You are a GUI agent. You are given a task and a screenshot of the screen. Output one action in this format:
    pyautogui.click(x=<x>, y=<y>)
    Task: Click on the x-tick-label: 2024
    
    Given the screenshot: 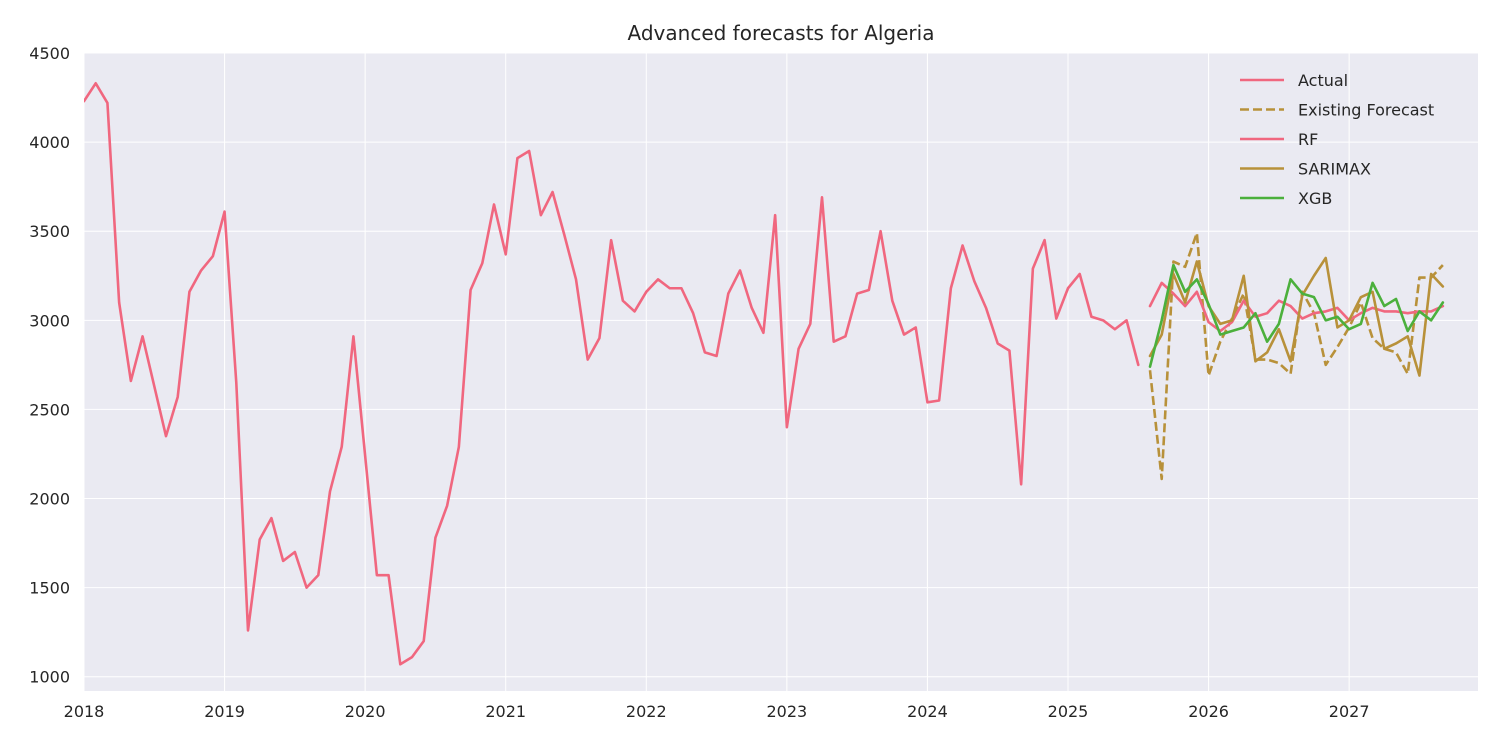 What is the action you would take?
    pyautogui.click(x=927, y=711)
    